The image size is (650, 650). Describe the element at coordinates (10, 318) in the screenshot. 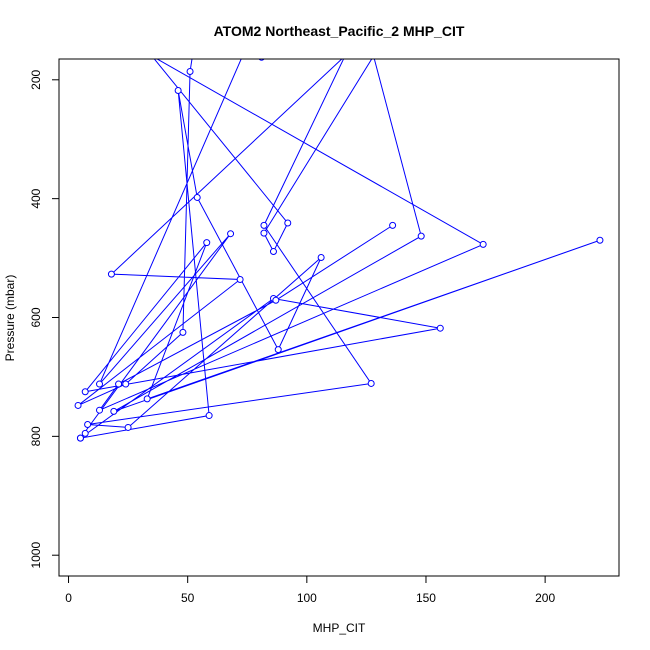

I see `y-axis-label: Pressure (mbar)` at that location.